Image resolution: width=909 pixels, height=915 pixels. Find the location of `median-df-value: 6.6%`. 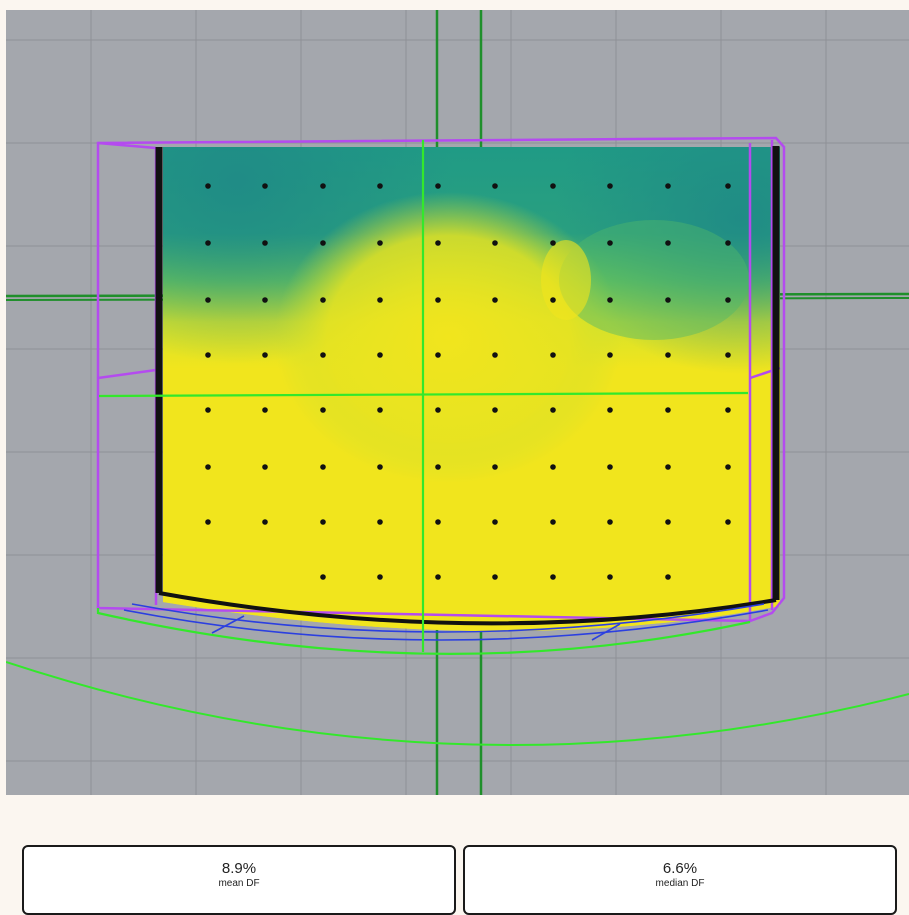

median-df-value: 6.6% is located at coordinates (680, 868).